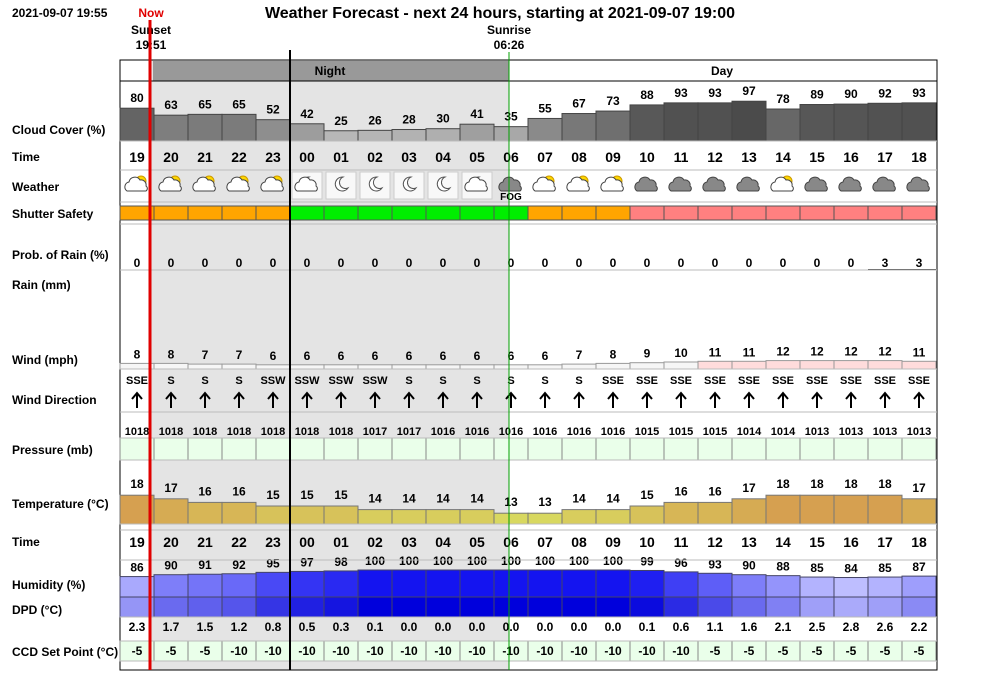  I want to click on wind-value: 10, so click(681, 353).